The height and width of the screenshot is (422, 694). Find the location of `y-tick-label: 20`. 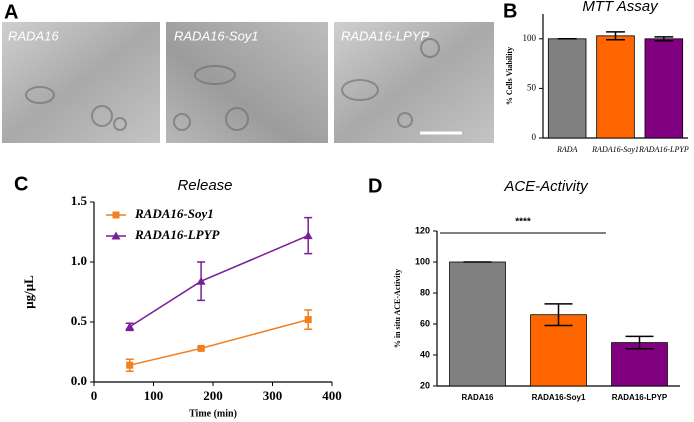

y-tick-label: 20 is located at coordinates (425, 385).